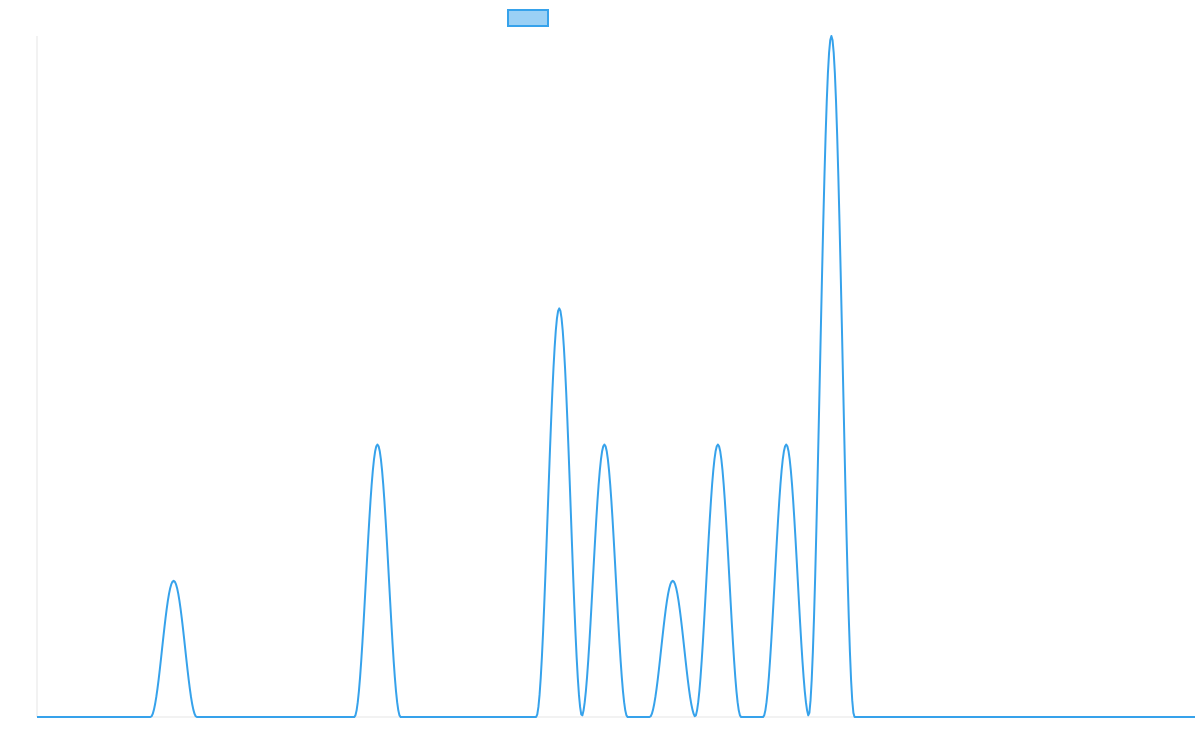  I want to click on legend-swatch, so click(528, 18).